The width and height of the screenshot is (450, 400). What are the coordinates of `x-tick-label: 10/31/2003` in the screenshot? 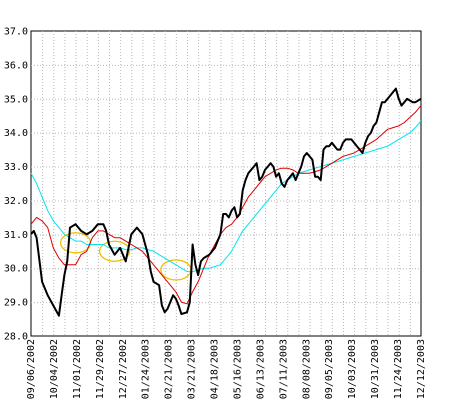 It's located at (375, 369).